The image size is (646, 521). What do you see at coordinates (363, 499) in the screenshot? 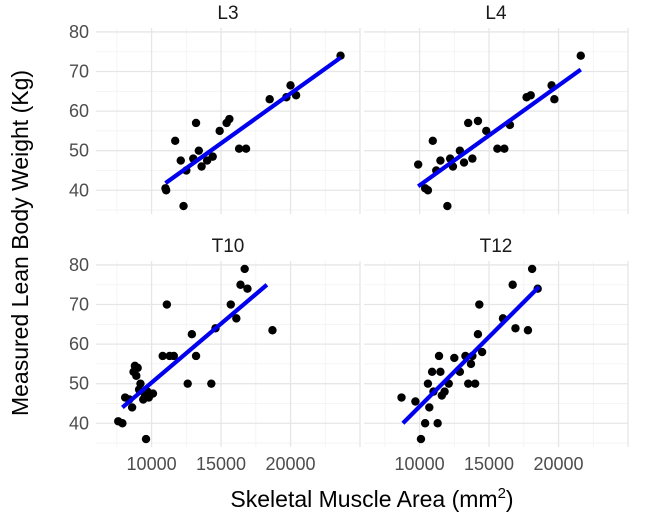
I see `x-axis-title-main: Skeletal Muscle Area (mm` at bounding box center [363, 499].